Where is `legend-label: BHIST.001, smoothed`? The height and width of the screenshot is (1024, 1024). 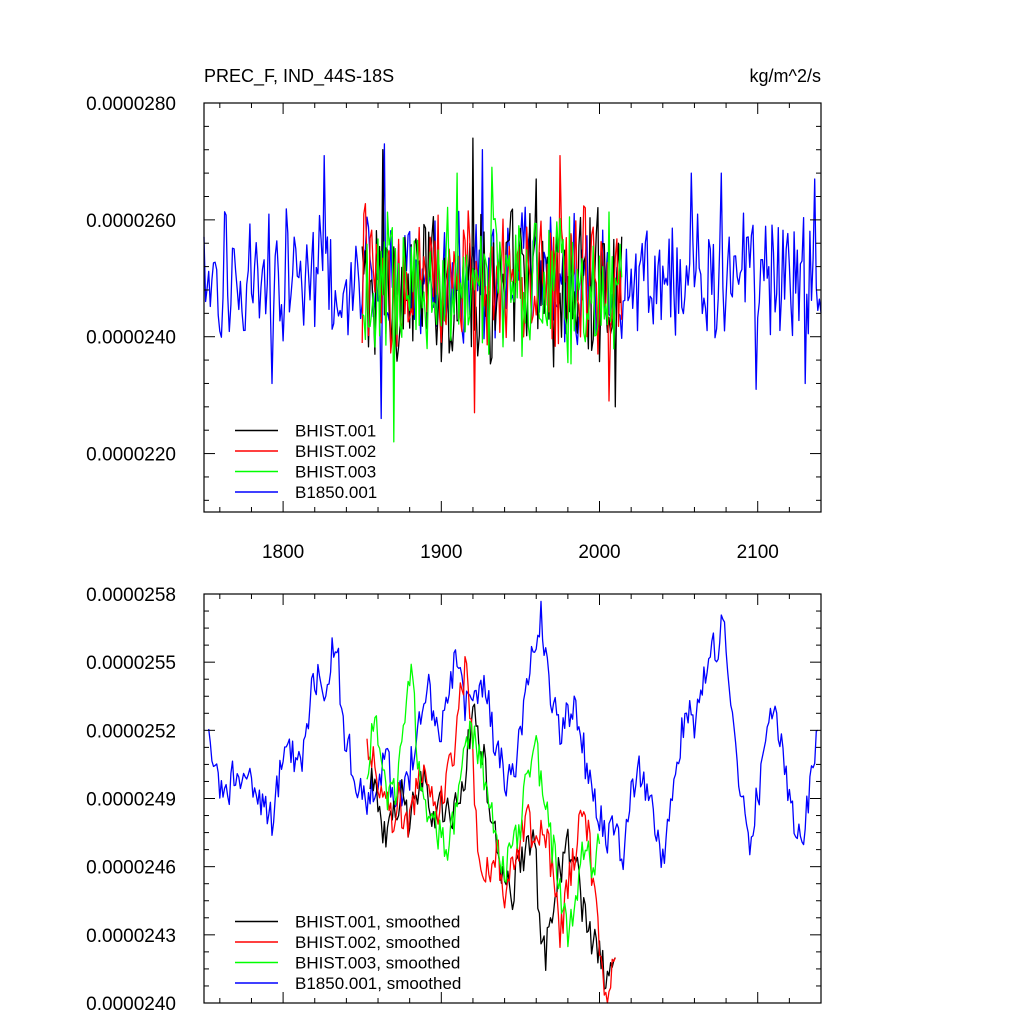
legend-label: BHIST.001, smoothed is located at coordinates (377, 922).